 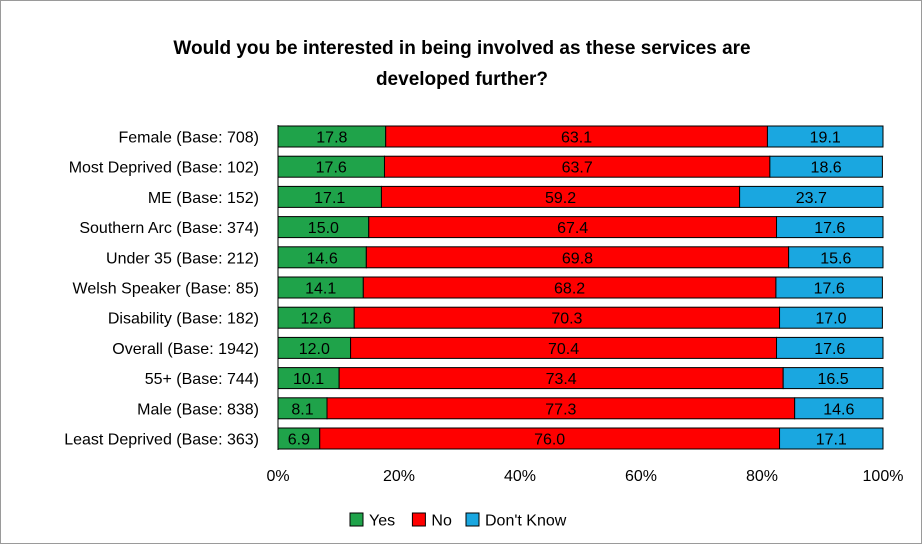 I want to click on data-label-don-t-know: 23.7, so click(x=811, y=198).